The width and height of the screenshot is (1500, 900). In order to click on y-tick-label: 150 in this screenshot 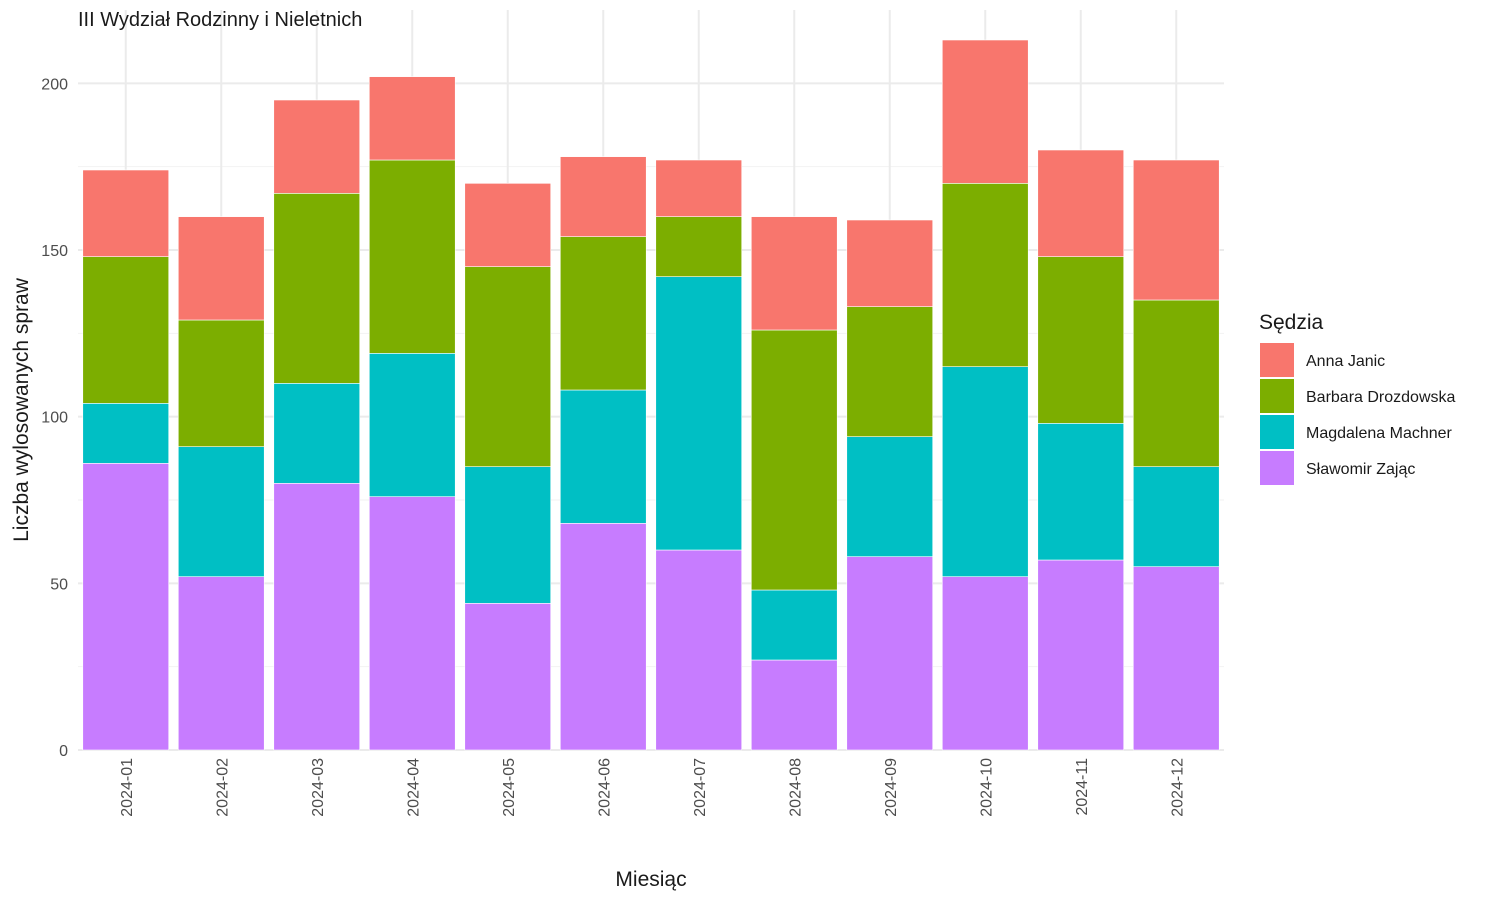, I will do `click(54, 251)`.